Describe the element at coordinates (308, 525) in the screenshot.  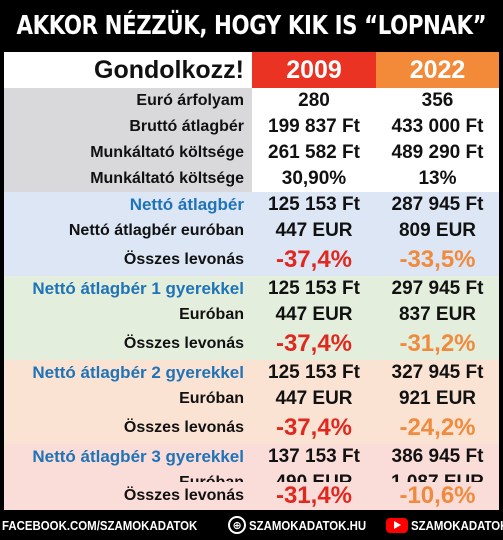
I see `website-text: SZAMOKADATOK.HU` at that location.